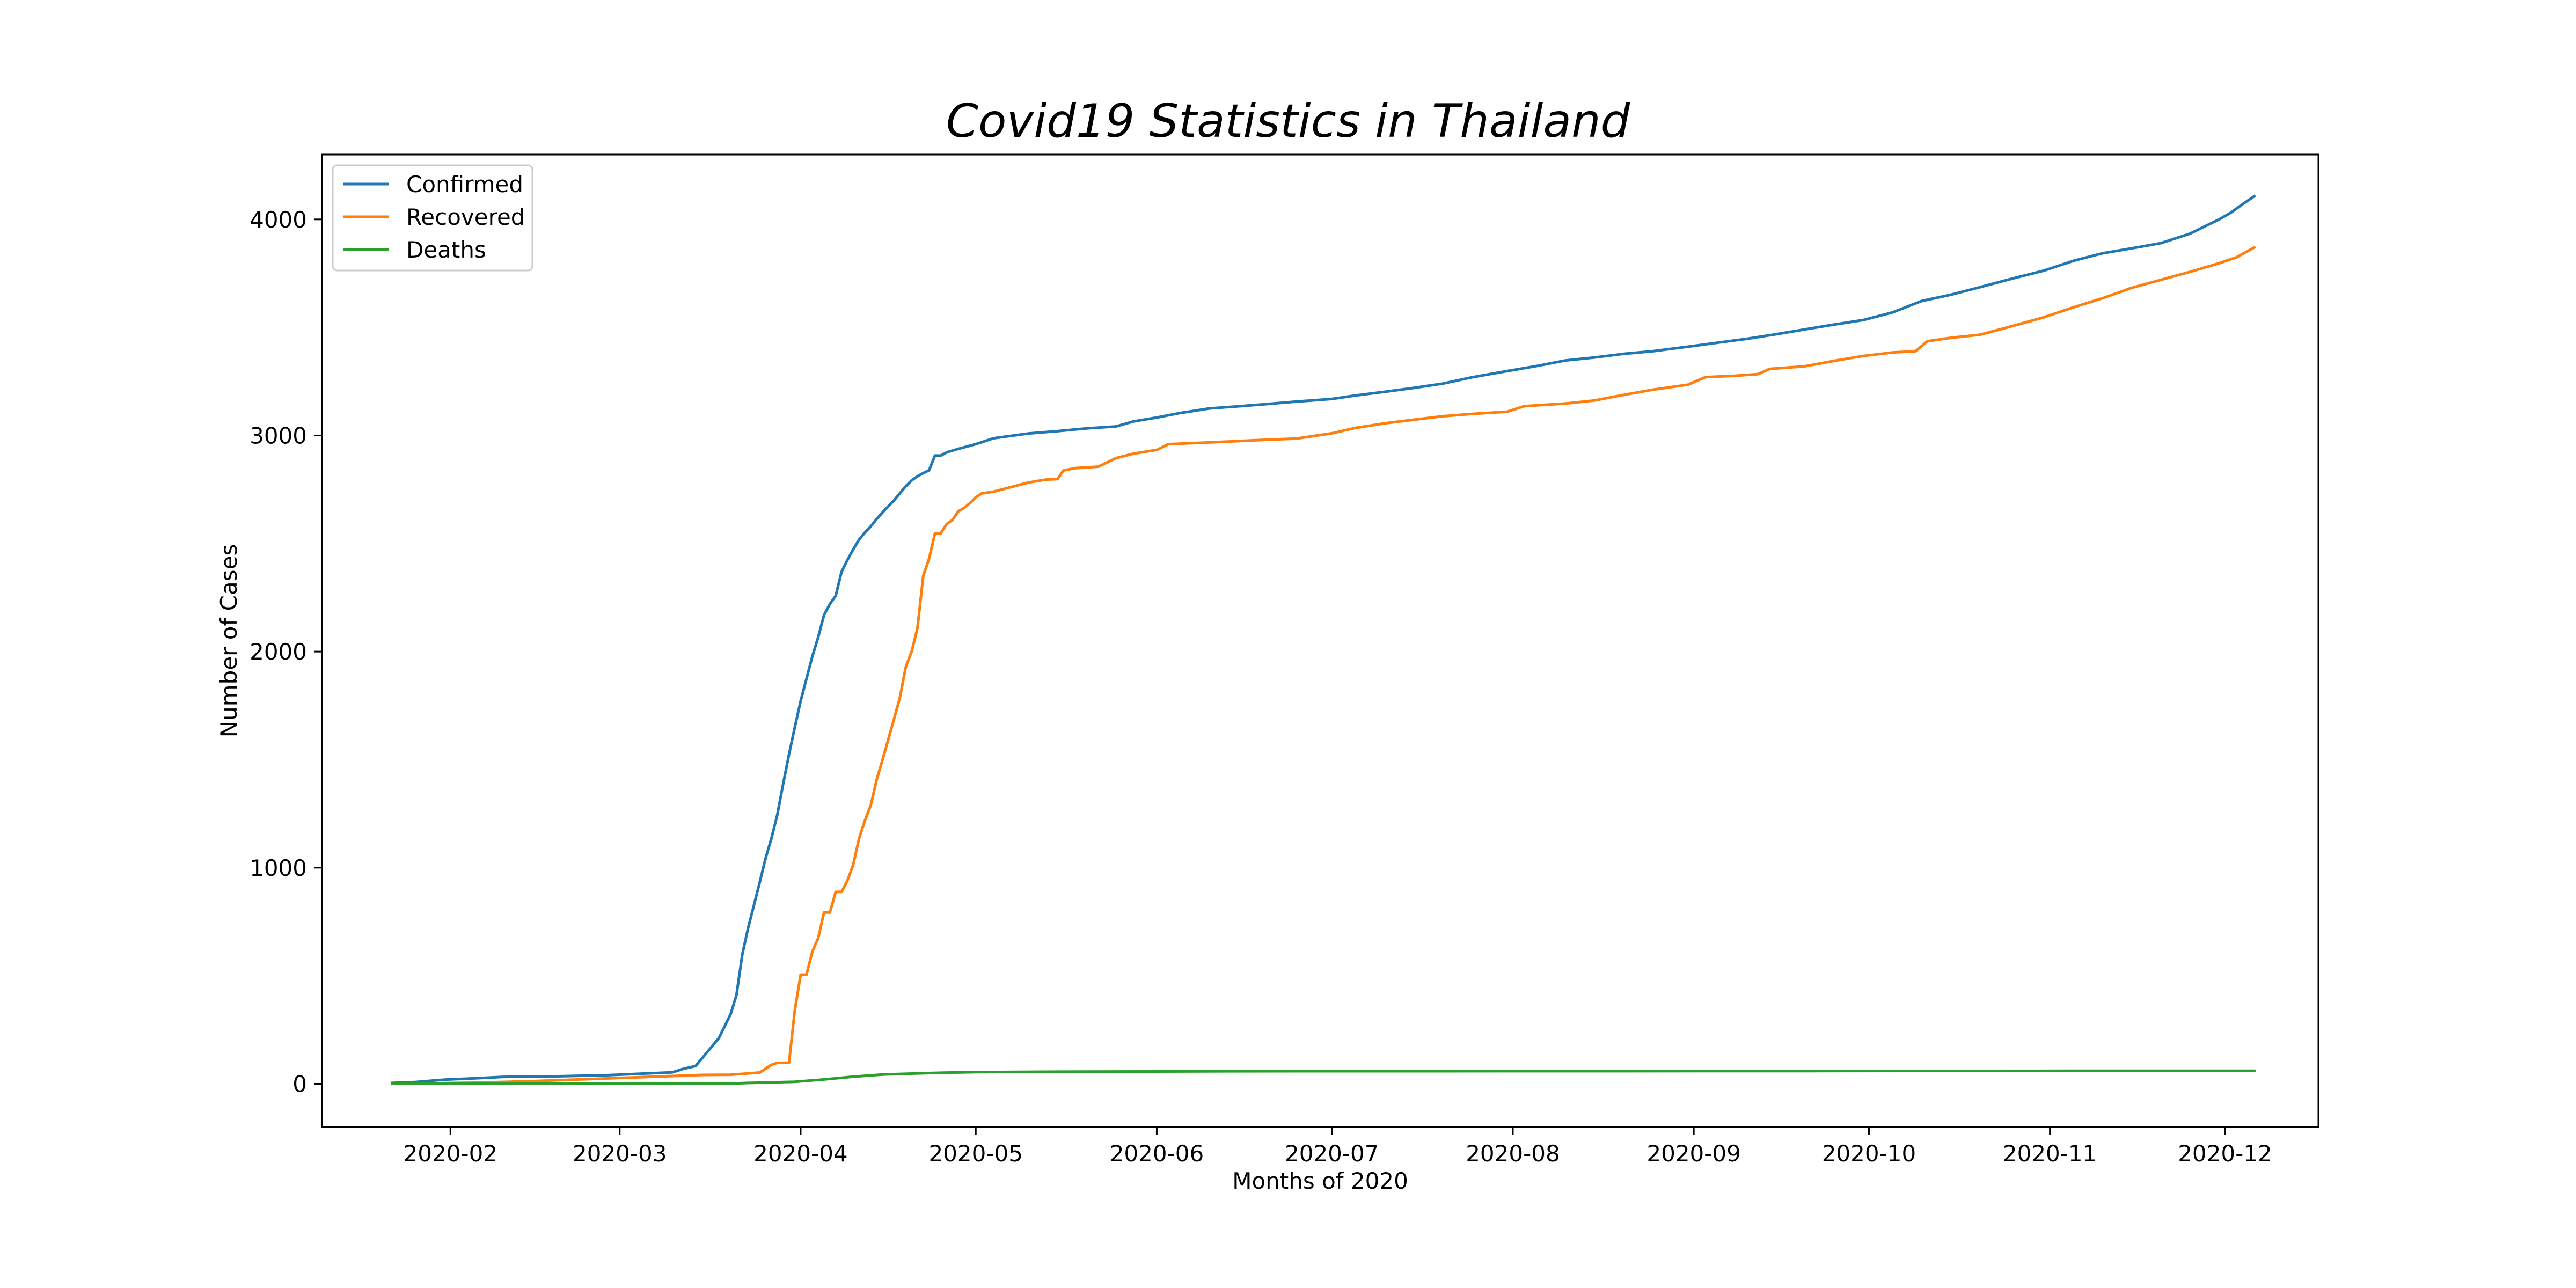 Image resolution: width=2576 pixels, height=1288 pixels. I want to click on y-tick-label: 3000, so click(278, 435).